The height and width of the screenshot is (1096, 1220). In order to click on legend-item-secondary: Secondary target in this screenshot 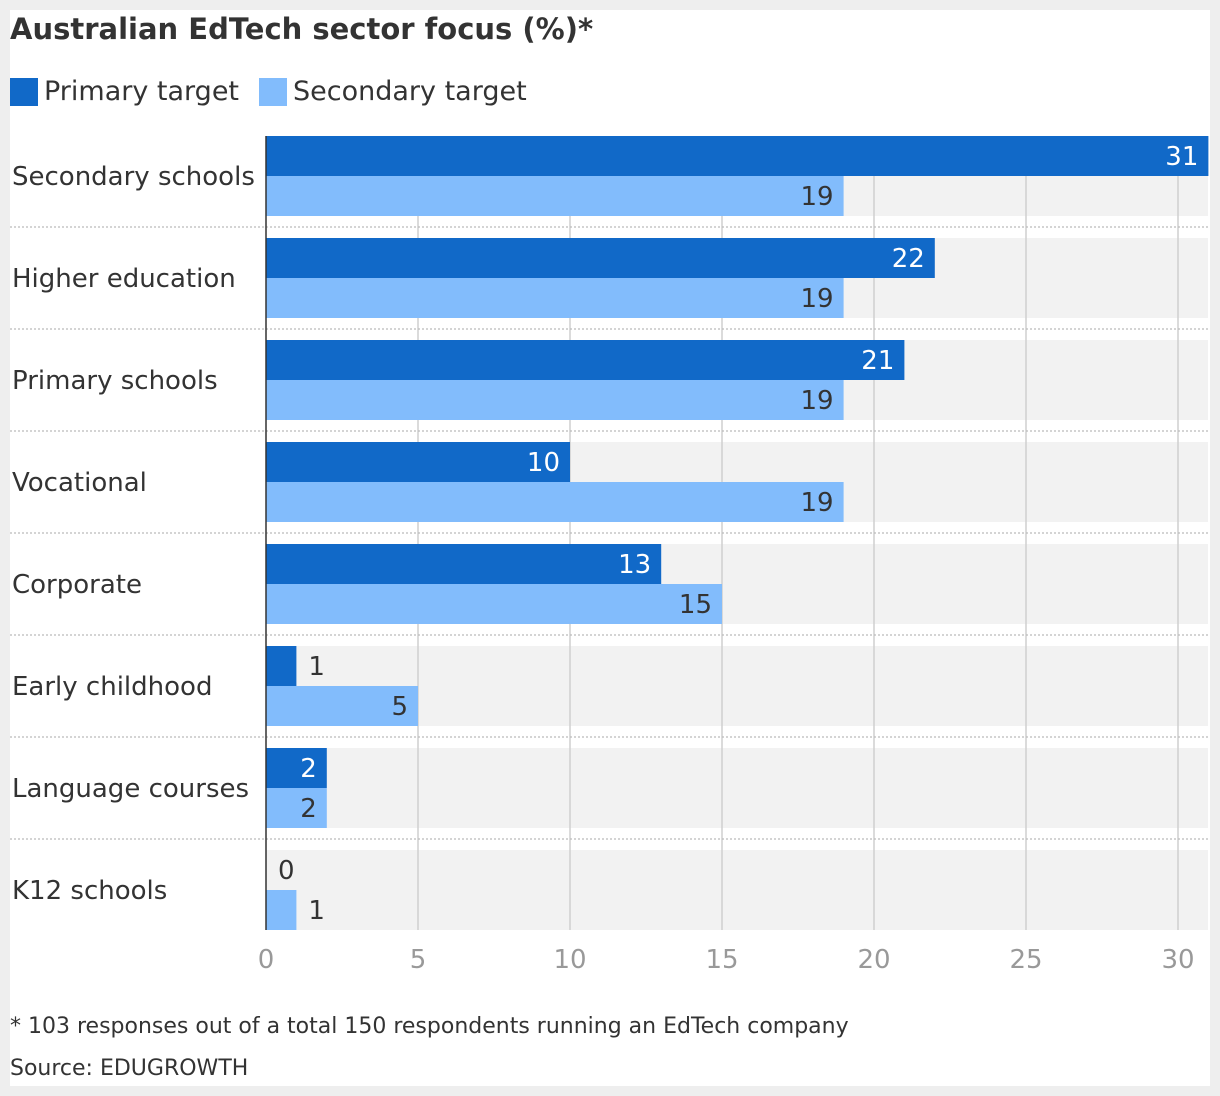, I will do `click(393, 91)`.